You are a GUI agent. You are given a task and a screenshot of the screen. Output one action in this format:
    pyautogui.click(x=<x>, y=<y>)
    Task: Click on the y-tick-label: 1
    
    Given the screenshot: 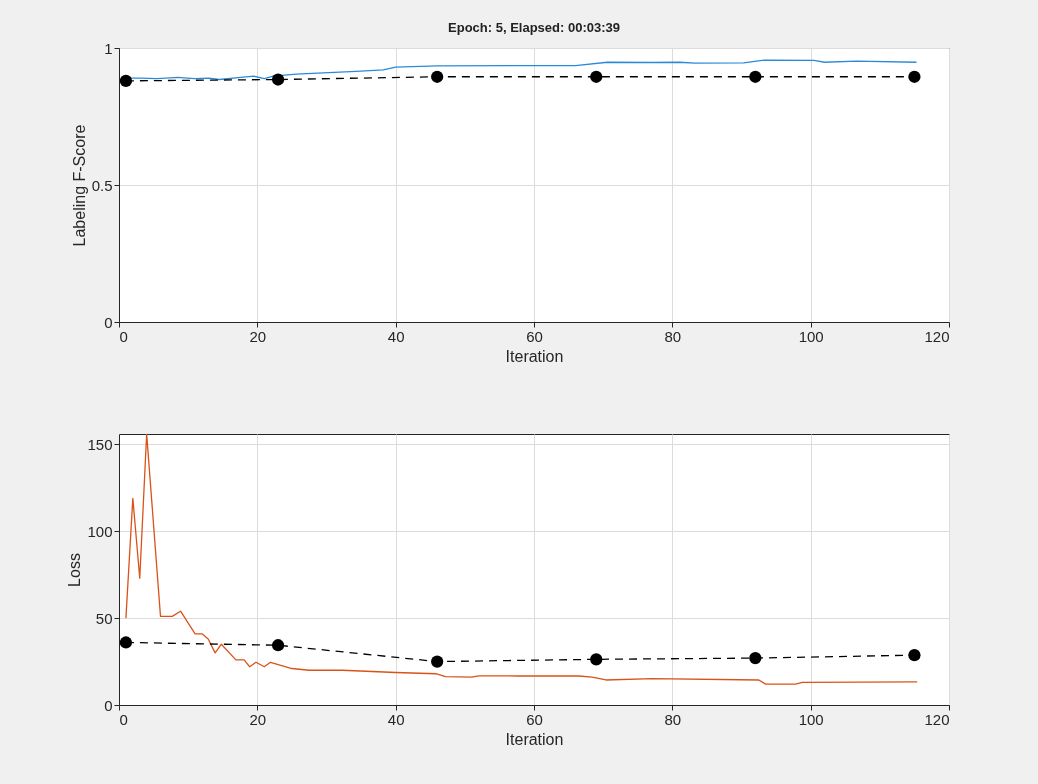 What is the action you would take?
    pyautogui.click(x=108, y=48)
    